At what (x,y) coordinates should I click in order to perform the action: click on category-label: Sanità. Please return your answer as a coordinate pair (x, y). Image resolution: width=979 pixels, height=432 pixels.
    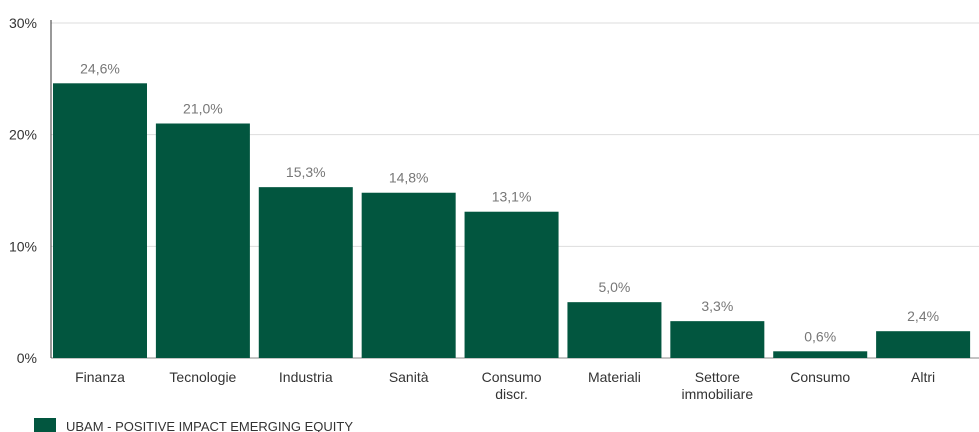
    Looking at the image, I should click on (409, 377).